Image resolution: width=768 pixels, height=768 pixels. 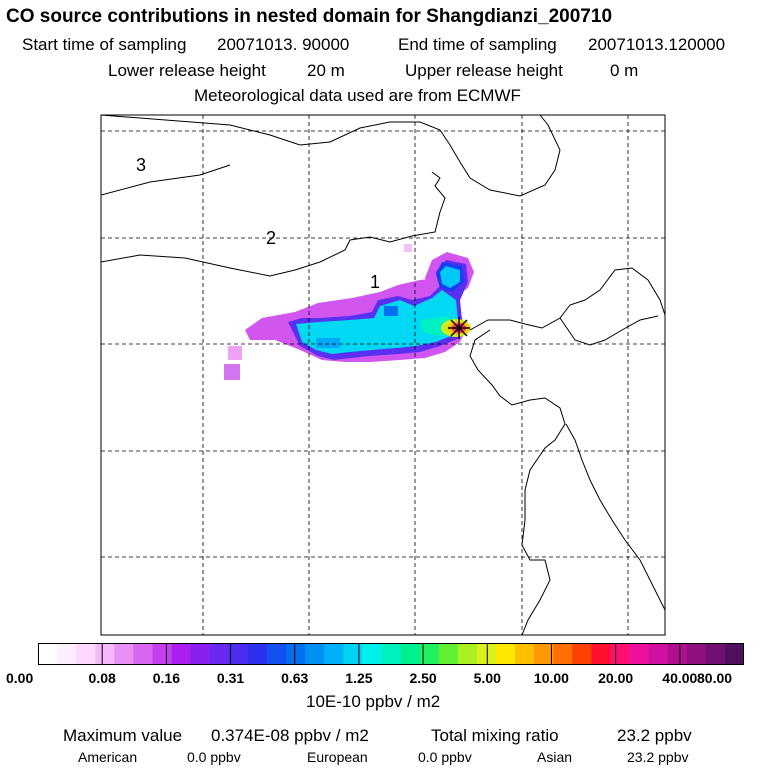 What do you see at coordinates (108, 757) in the screenshot?
I see `american-label: American` at bounding box center [108, 757].